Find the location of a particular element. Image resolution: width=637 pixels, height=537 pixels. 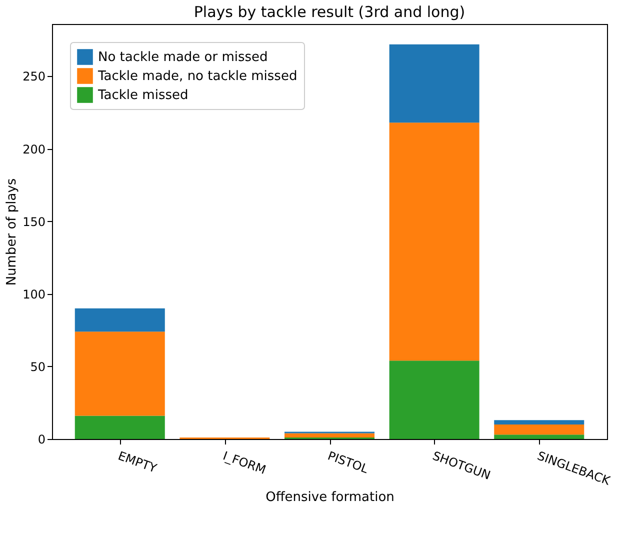

legend-label: Tackle made, no tackle missed is located at coordinates (197, 76).